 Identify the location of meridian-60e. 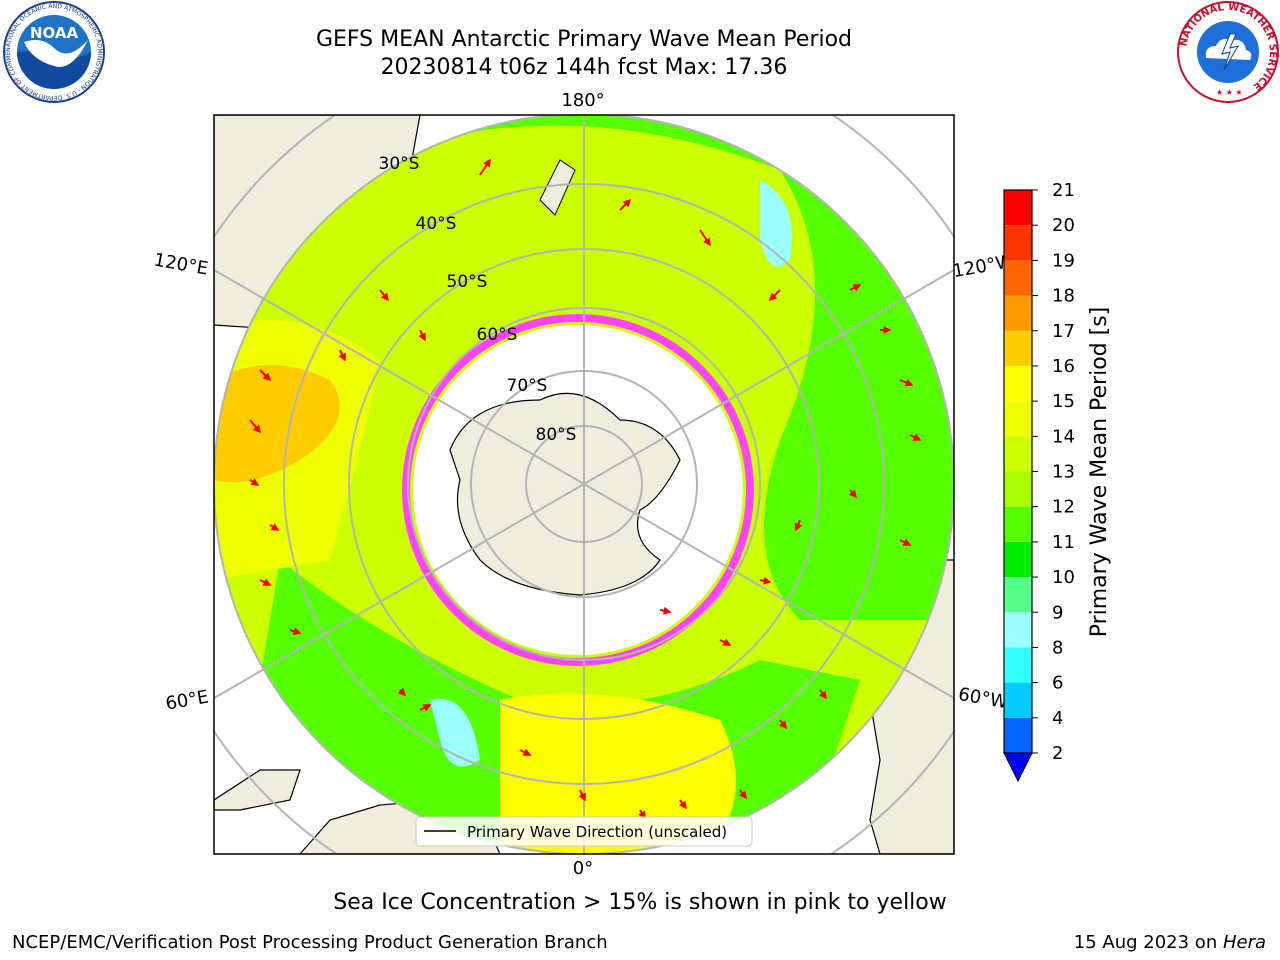
(399, 591).